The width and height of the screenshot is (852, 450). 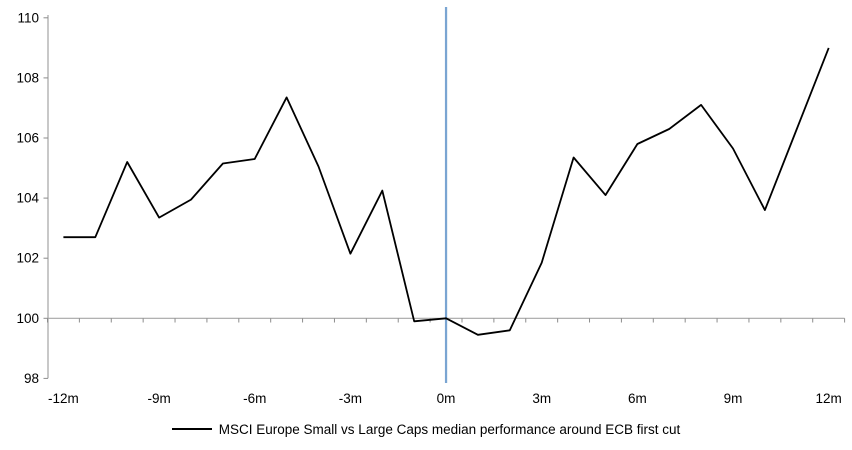 I want to click on y-tick-label: 100, so click(x=27, y=318).